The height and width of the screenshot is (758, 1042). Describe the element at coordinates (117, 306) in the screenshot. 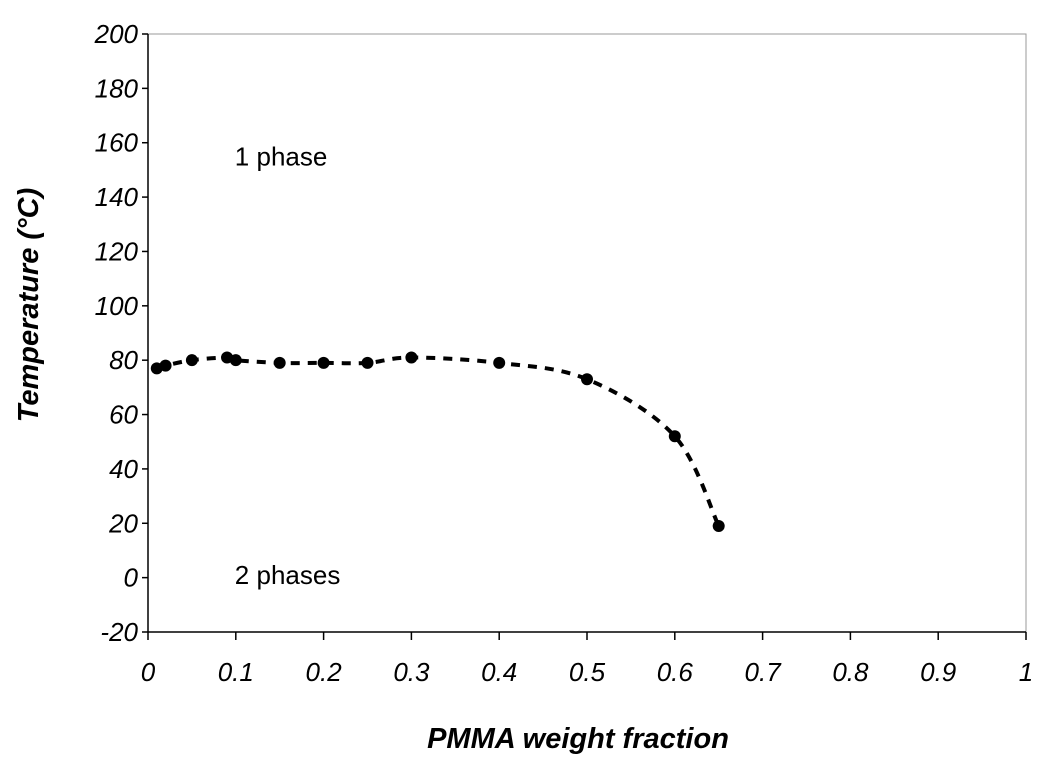

I see `y-tick-label: 100` at that location.